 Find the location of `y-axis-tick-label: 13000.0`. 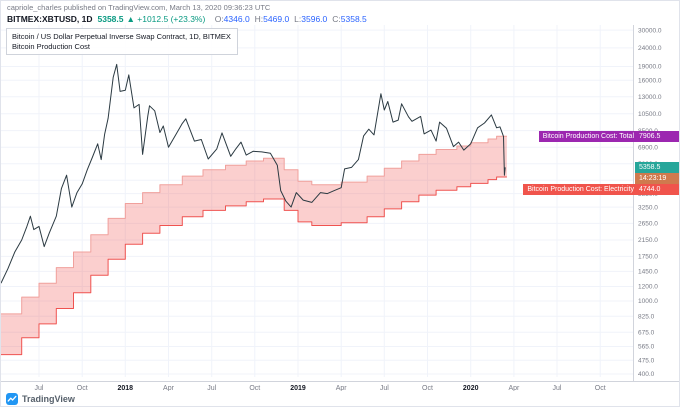

y-axis-tick-label: 13000.0 is located at coordinates (650, 97).